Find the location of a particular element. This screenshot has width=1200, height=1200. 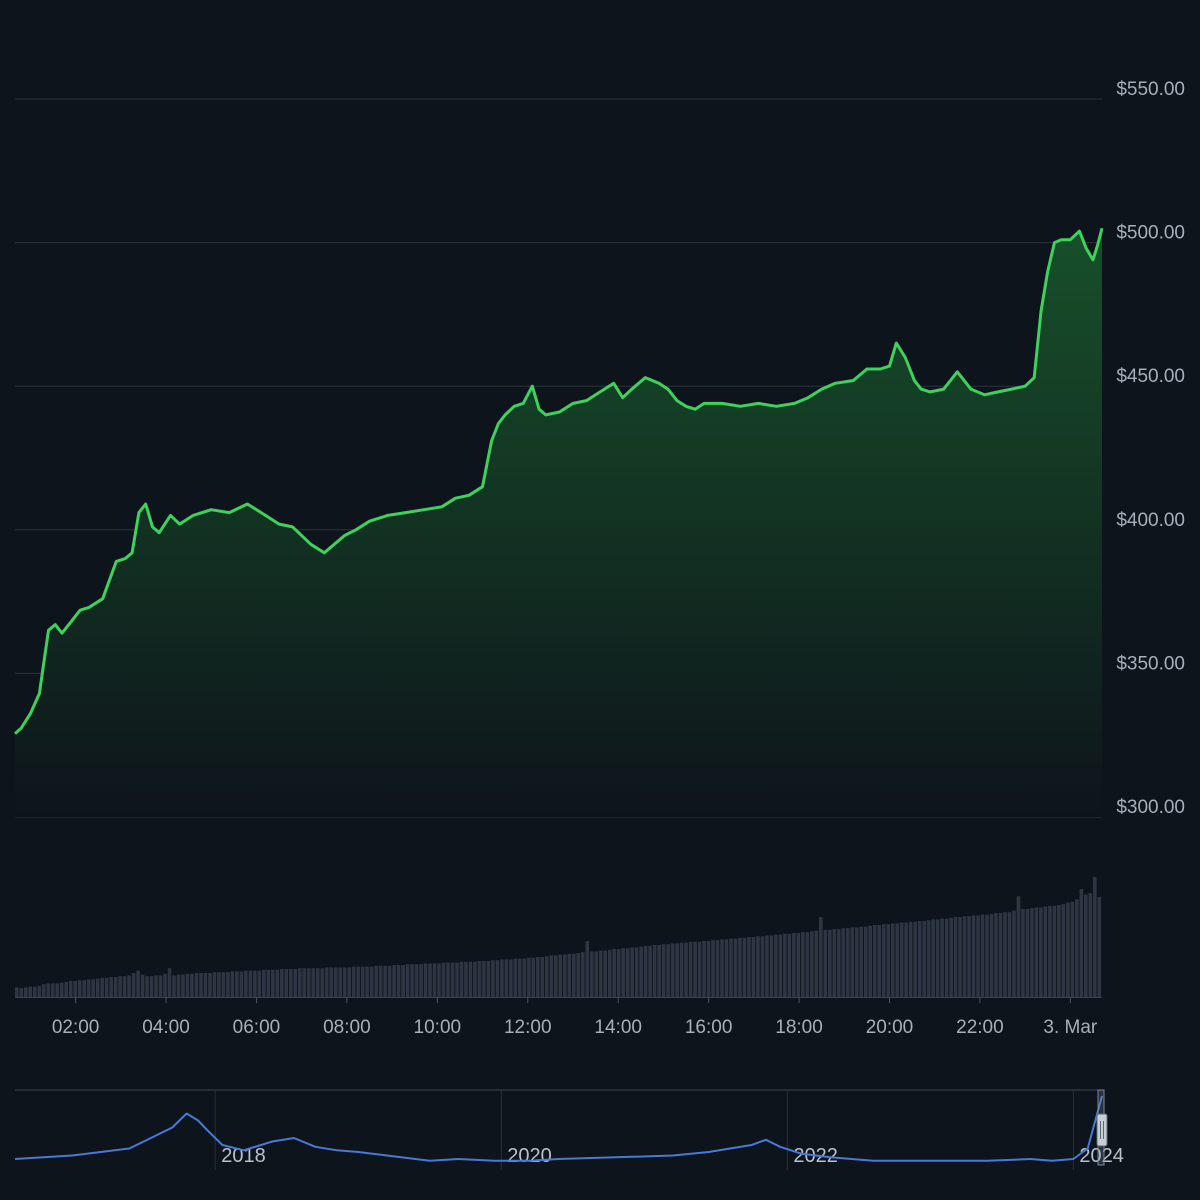

navigator-handle is located at coordinates (1102, 1130).